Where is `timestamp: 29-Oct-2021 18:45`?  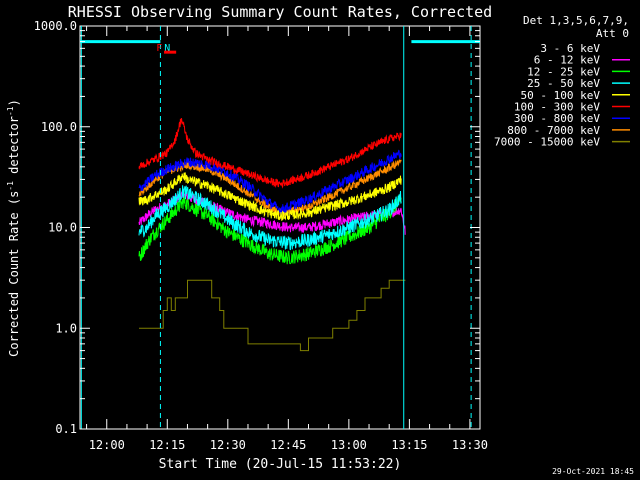
timestamp: 29-Oct-2021 18:45 is located at coordinates (593, 471).